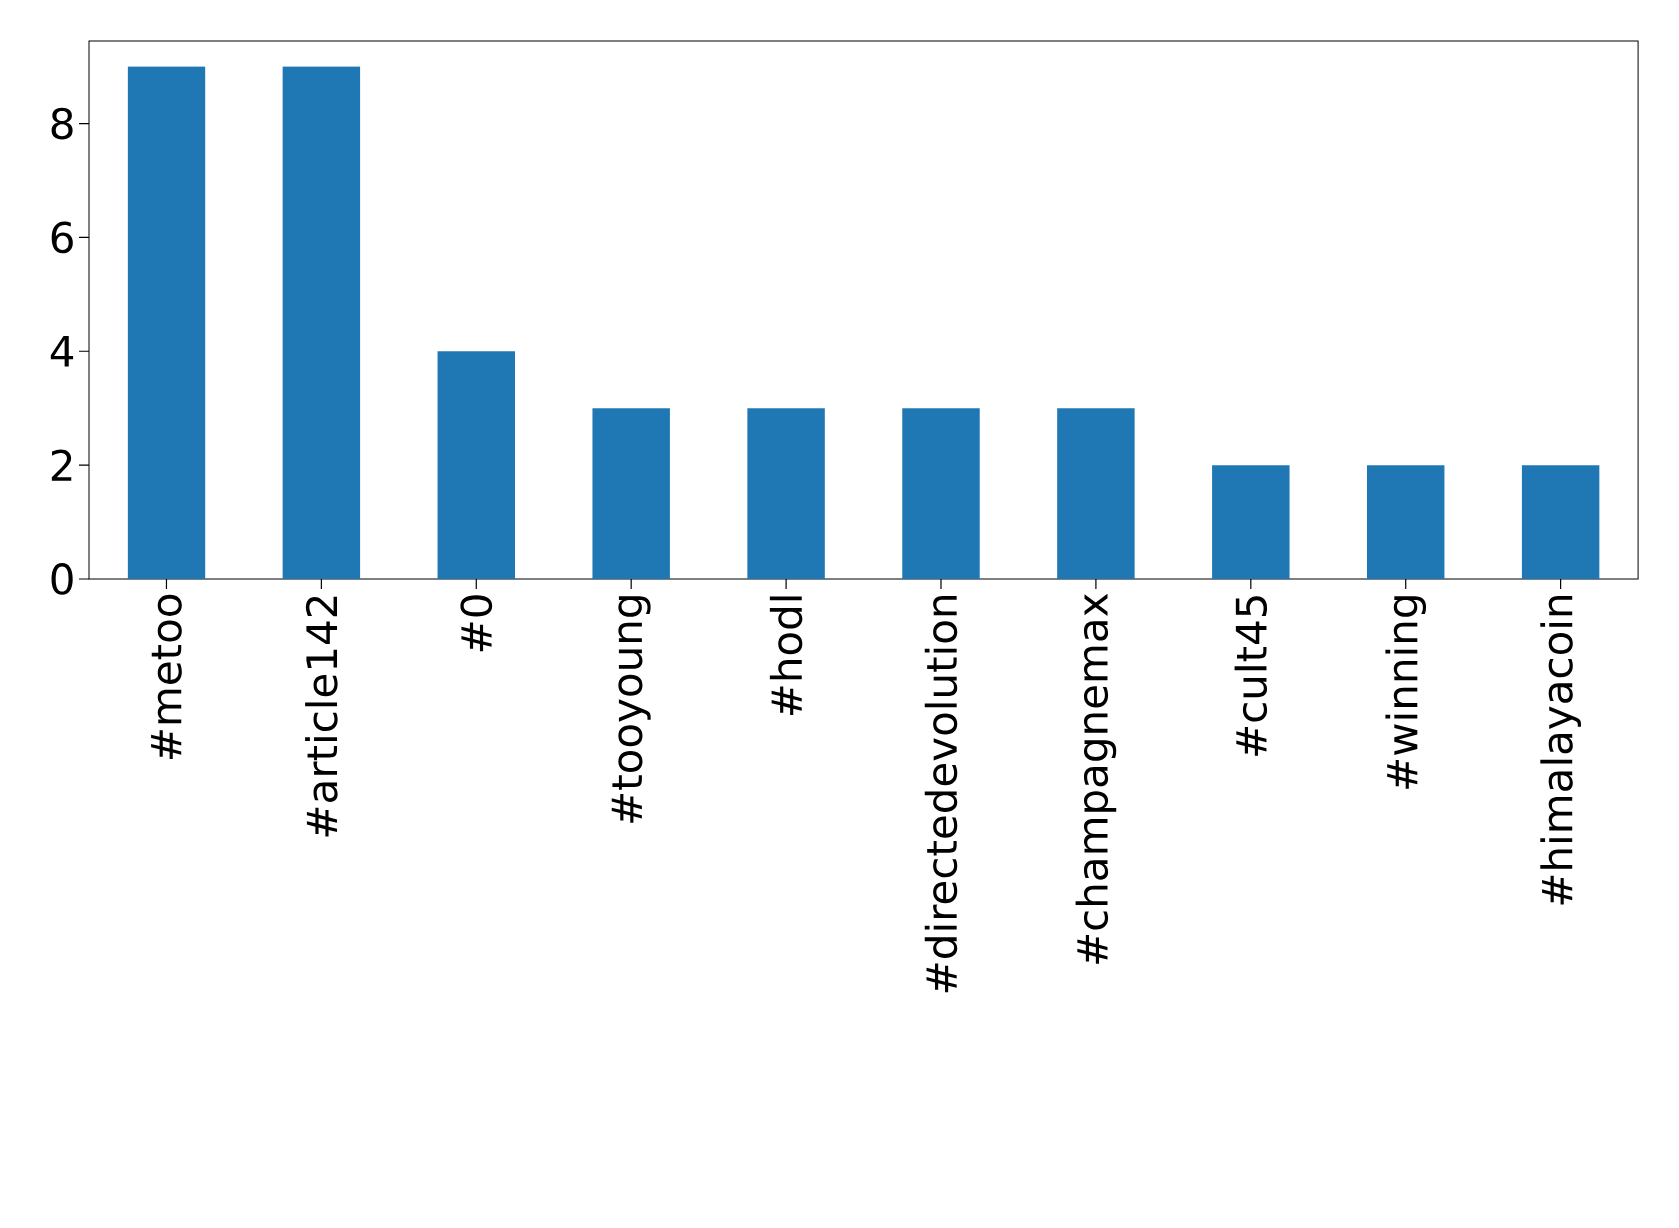 This screenshot has height=1228, width=1679. I want to click on x-tick-label: #article142, so click(321, 716).